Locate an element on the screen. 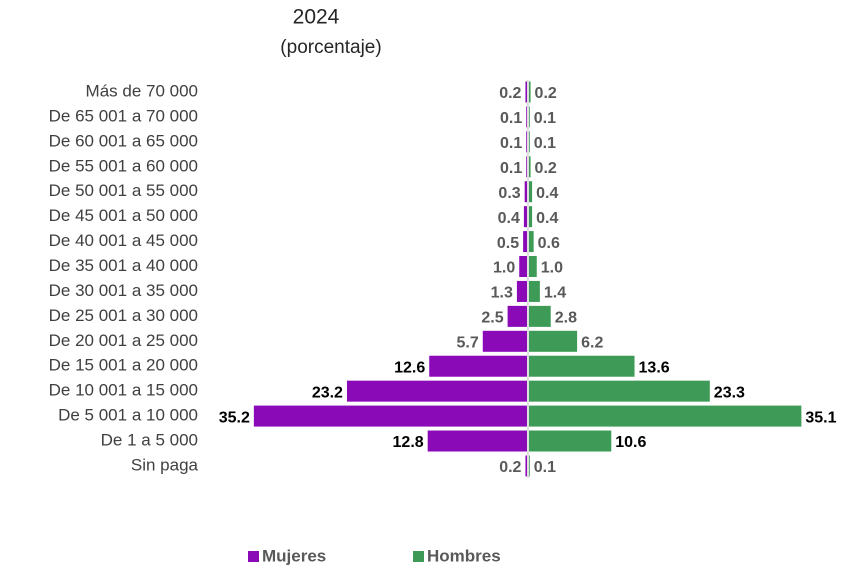 This screenshot has height=572, width=848. data-label: 1.4 is located at coordinates (555, 293).